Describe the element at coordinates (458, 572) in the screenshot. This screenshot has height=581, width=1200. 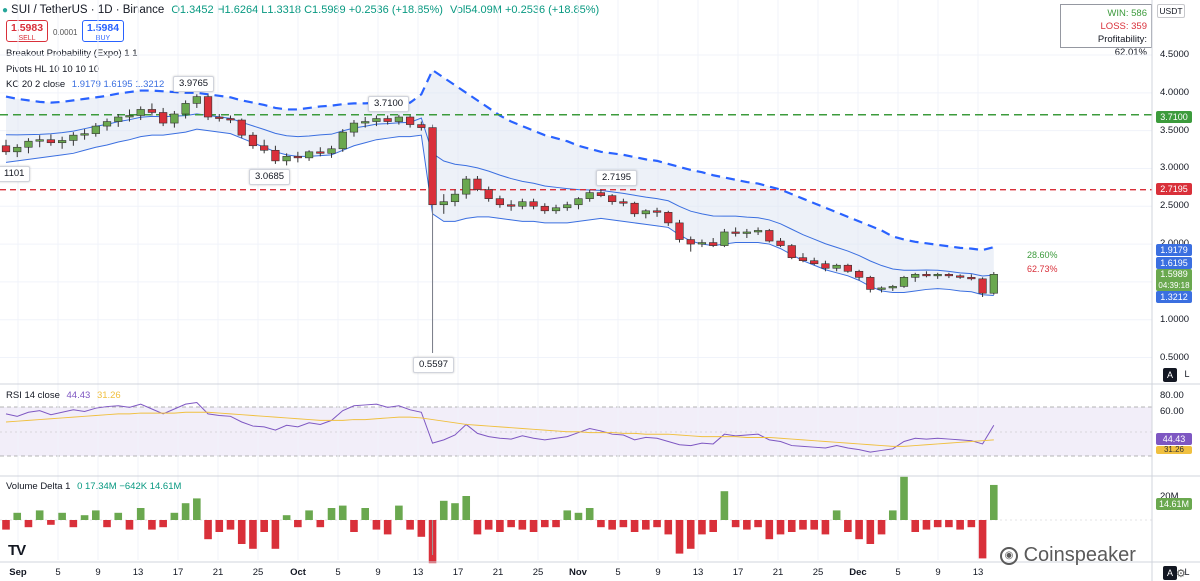
I see `time-tick-label: 17` at that location.